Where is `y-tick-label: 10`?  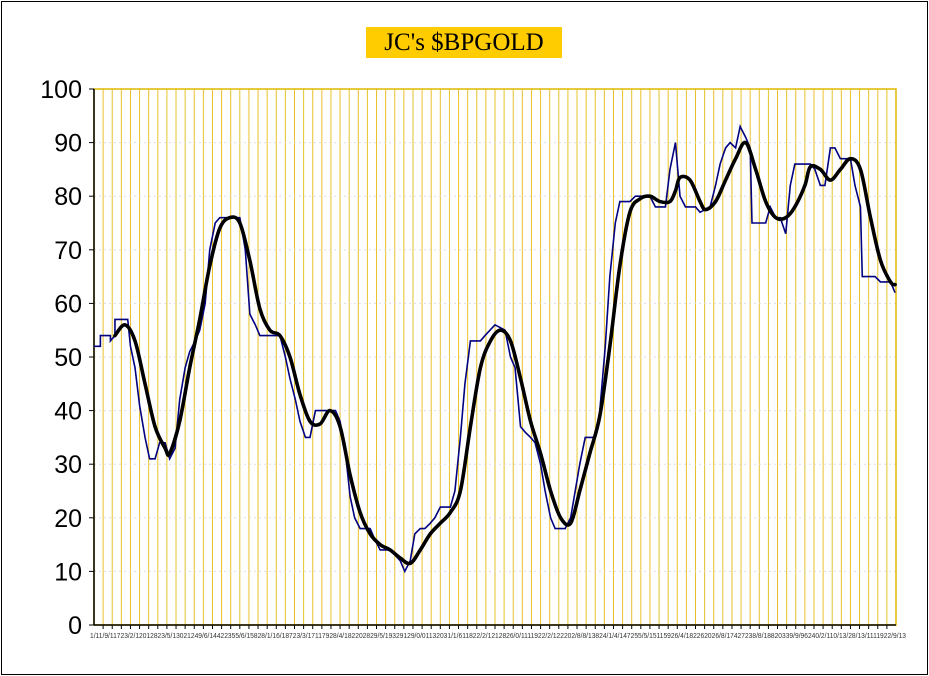
y-tick-label: 10 is located at coordinates (68, 572).